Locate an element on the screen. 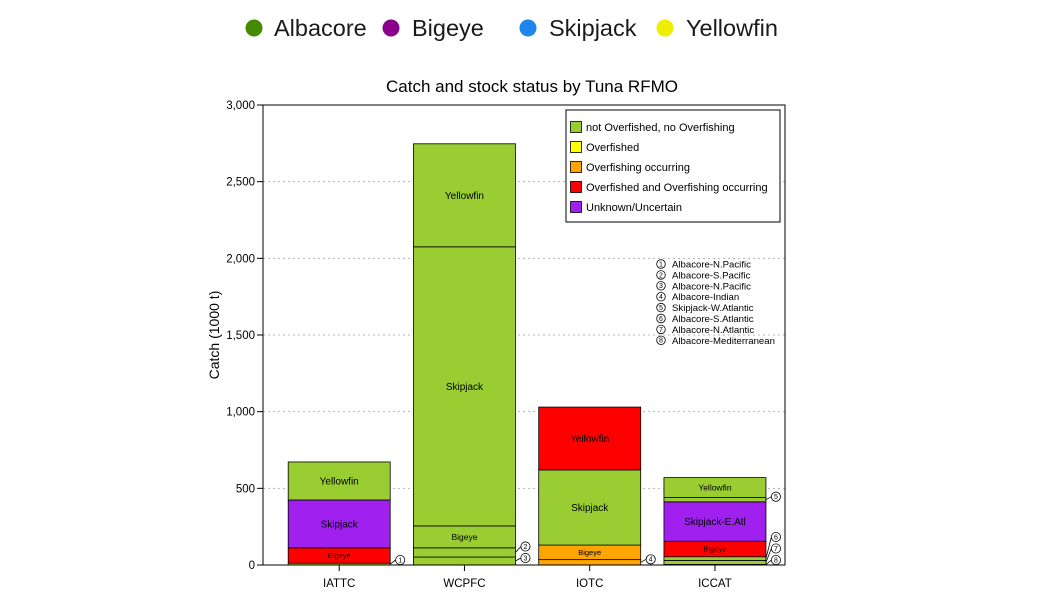 This screenshot has height=596, width=1050. yellowfin-dot-icon is located at coordinates (665, 28).